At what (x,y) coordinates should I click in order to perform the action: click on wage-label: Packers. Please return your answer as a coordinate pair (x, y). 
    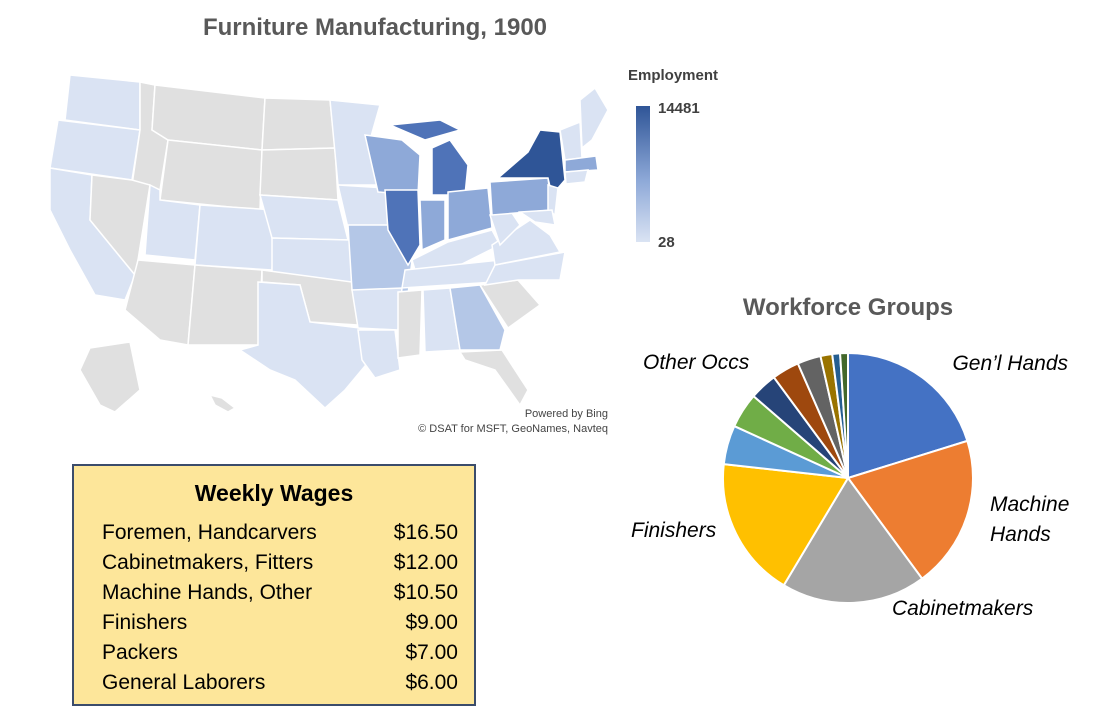
    Looking at the image, I should click on (140, 652).